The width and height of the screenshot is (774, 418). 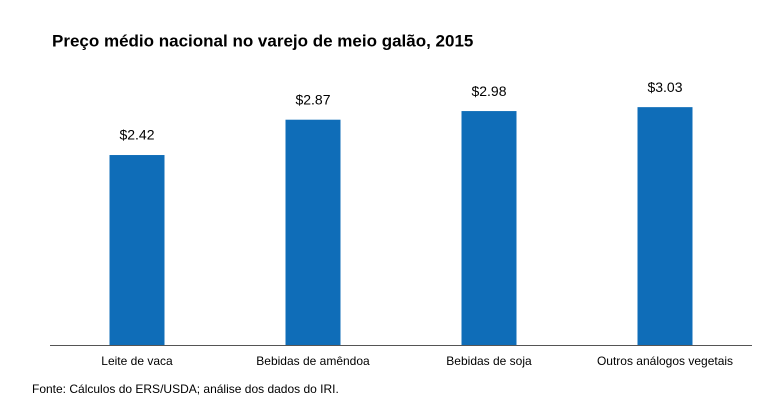 What do you see at coordinates (313, 361) in the screenshot?
I see `x-tick-label: Bebidas de amêndoa` at bounding box center [313, 361].